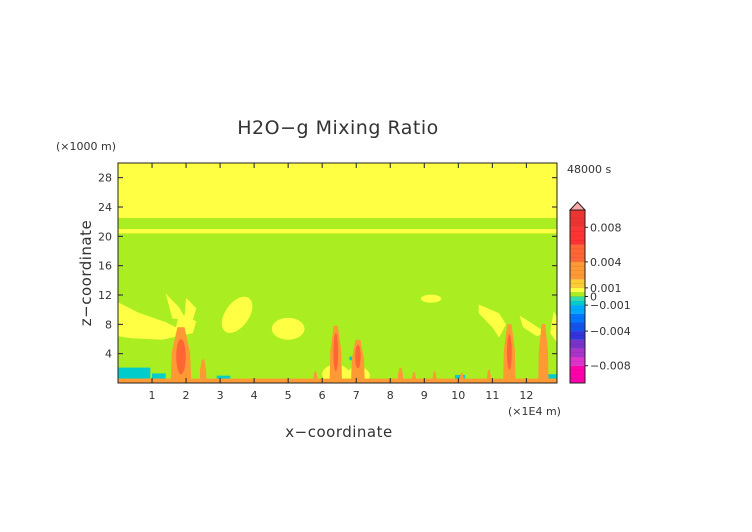 This screenshot has height=532, width=752. I want to click on time-label: 48000 s, so click(589, 169).